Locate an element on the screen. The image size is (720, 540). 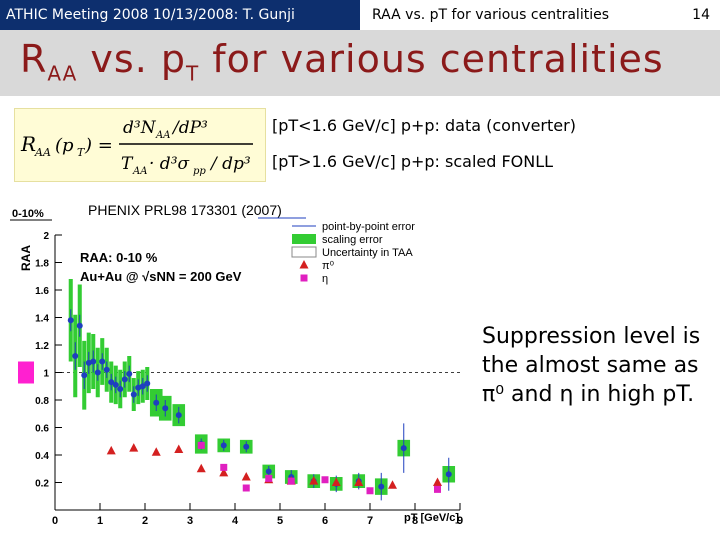
y-tick-label: 2 is located at coordinates (46, 236).